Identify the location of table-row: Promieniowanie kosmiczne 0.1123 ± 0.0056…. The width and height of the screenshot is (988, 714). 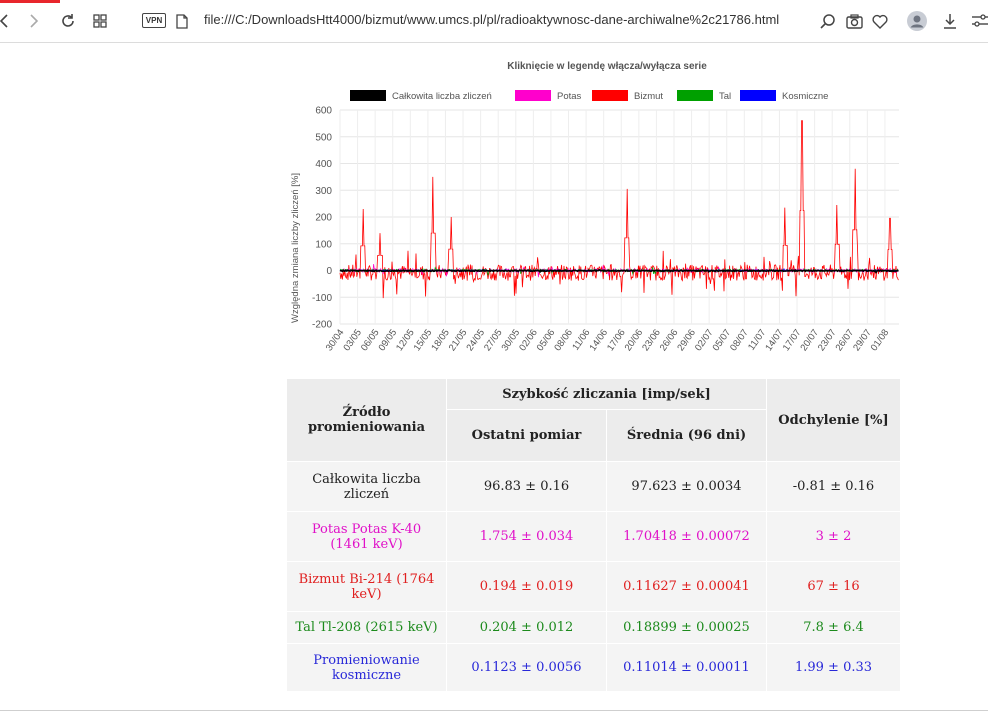
(593, 667).